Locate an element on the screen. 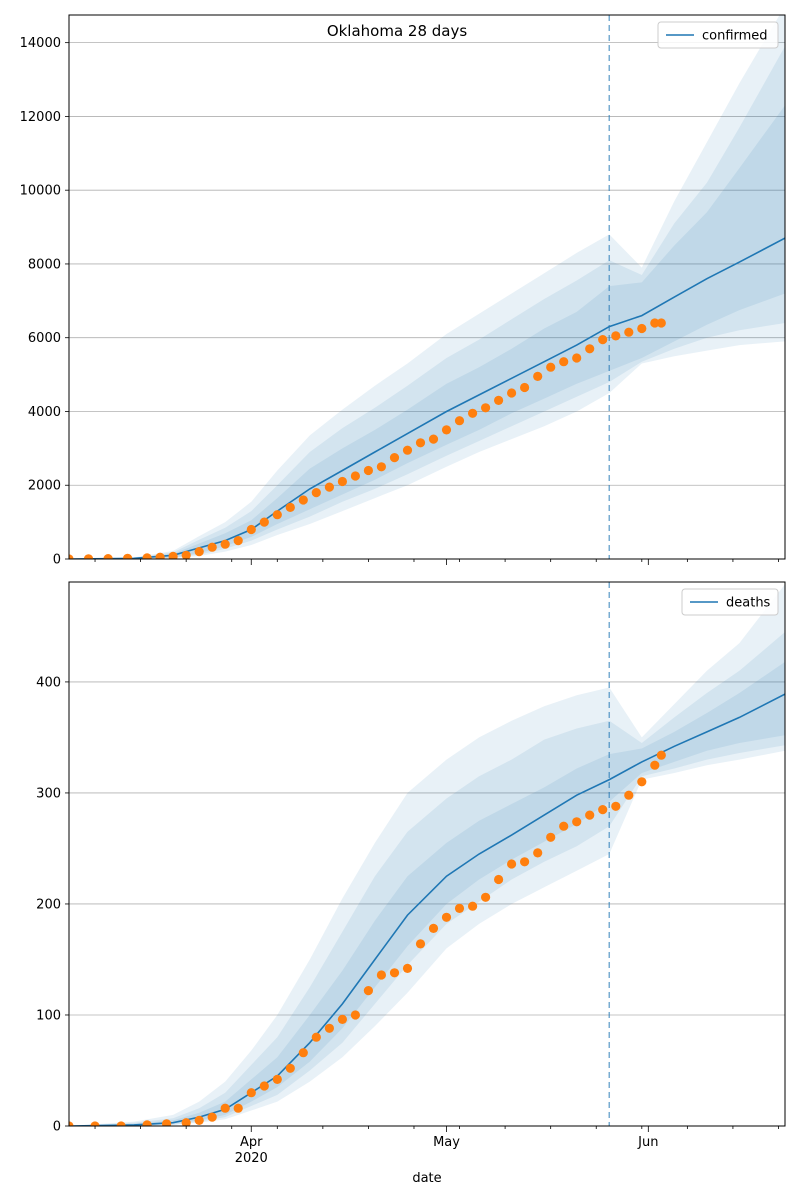 Image resolution: width=800 pixels, height=1200 pixels. x-tick-label: Jun is located at coordinates (647, 1142).